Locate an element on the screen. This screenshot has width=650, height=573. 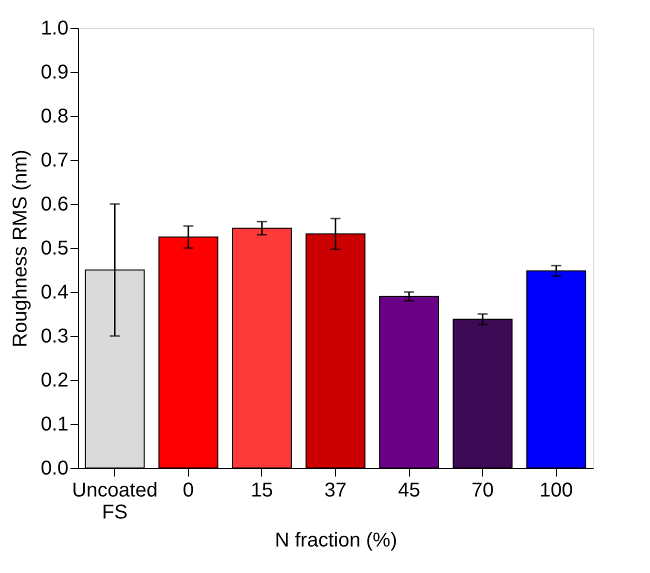
x-tick-label: 45 is located at coordinates (409, 491).